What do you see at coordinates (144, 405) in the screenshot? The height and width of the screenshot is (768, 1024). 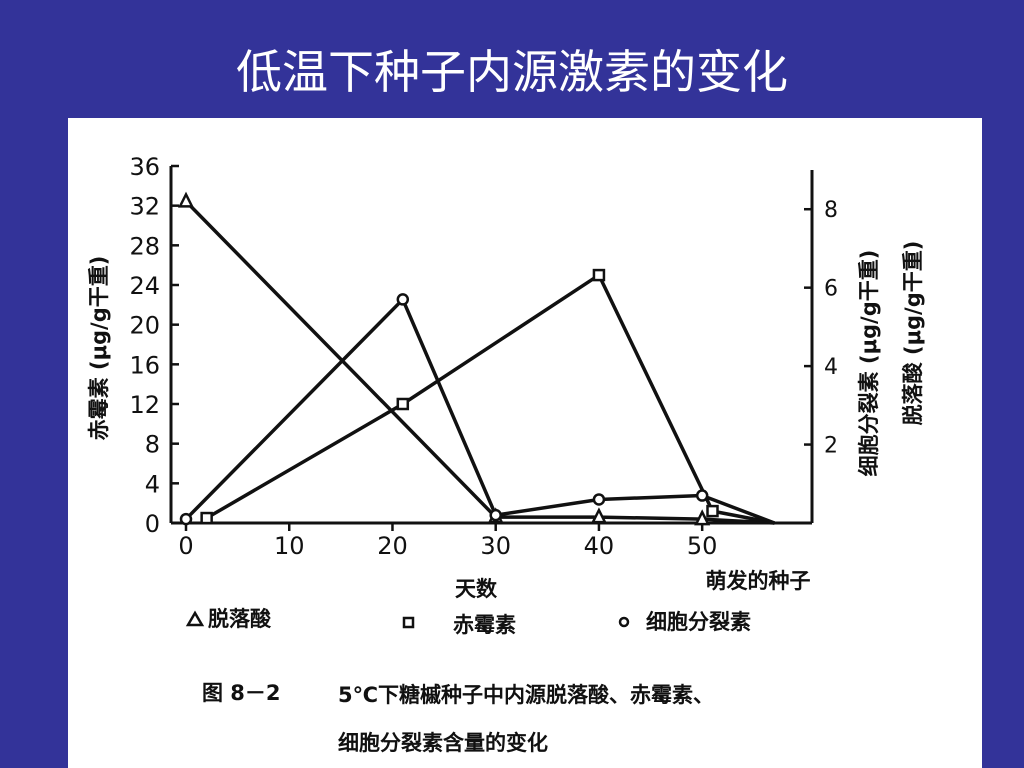 I see `y-left-tick-label: 12` at bounding box center [144, 405].